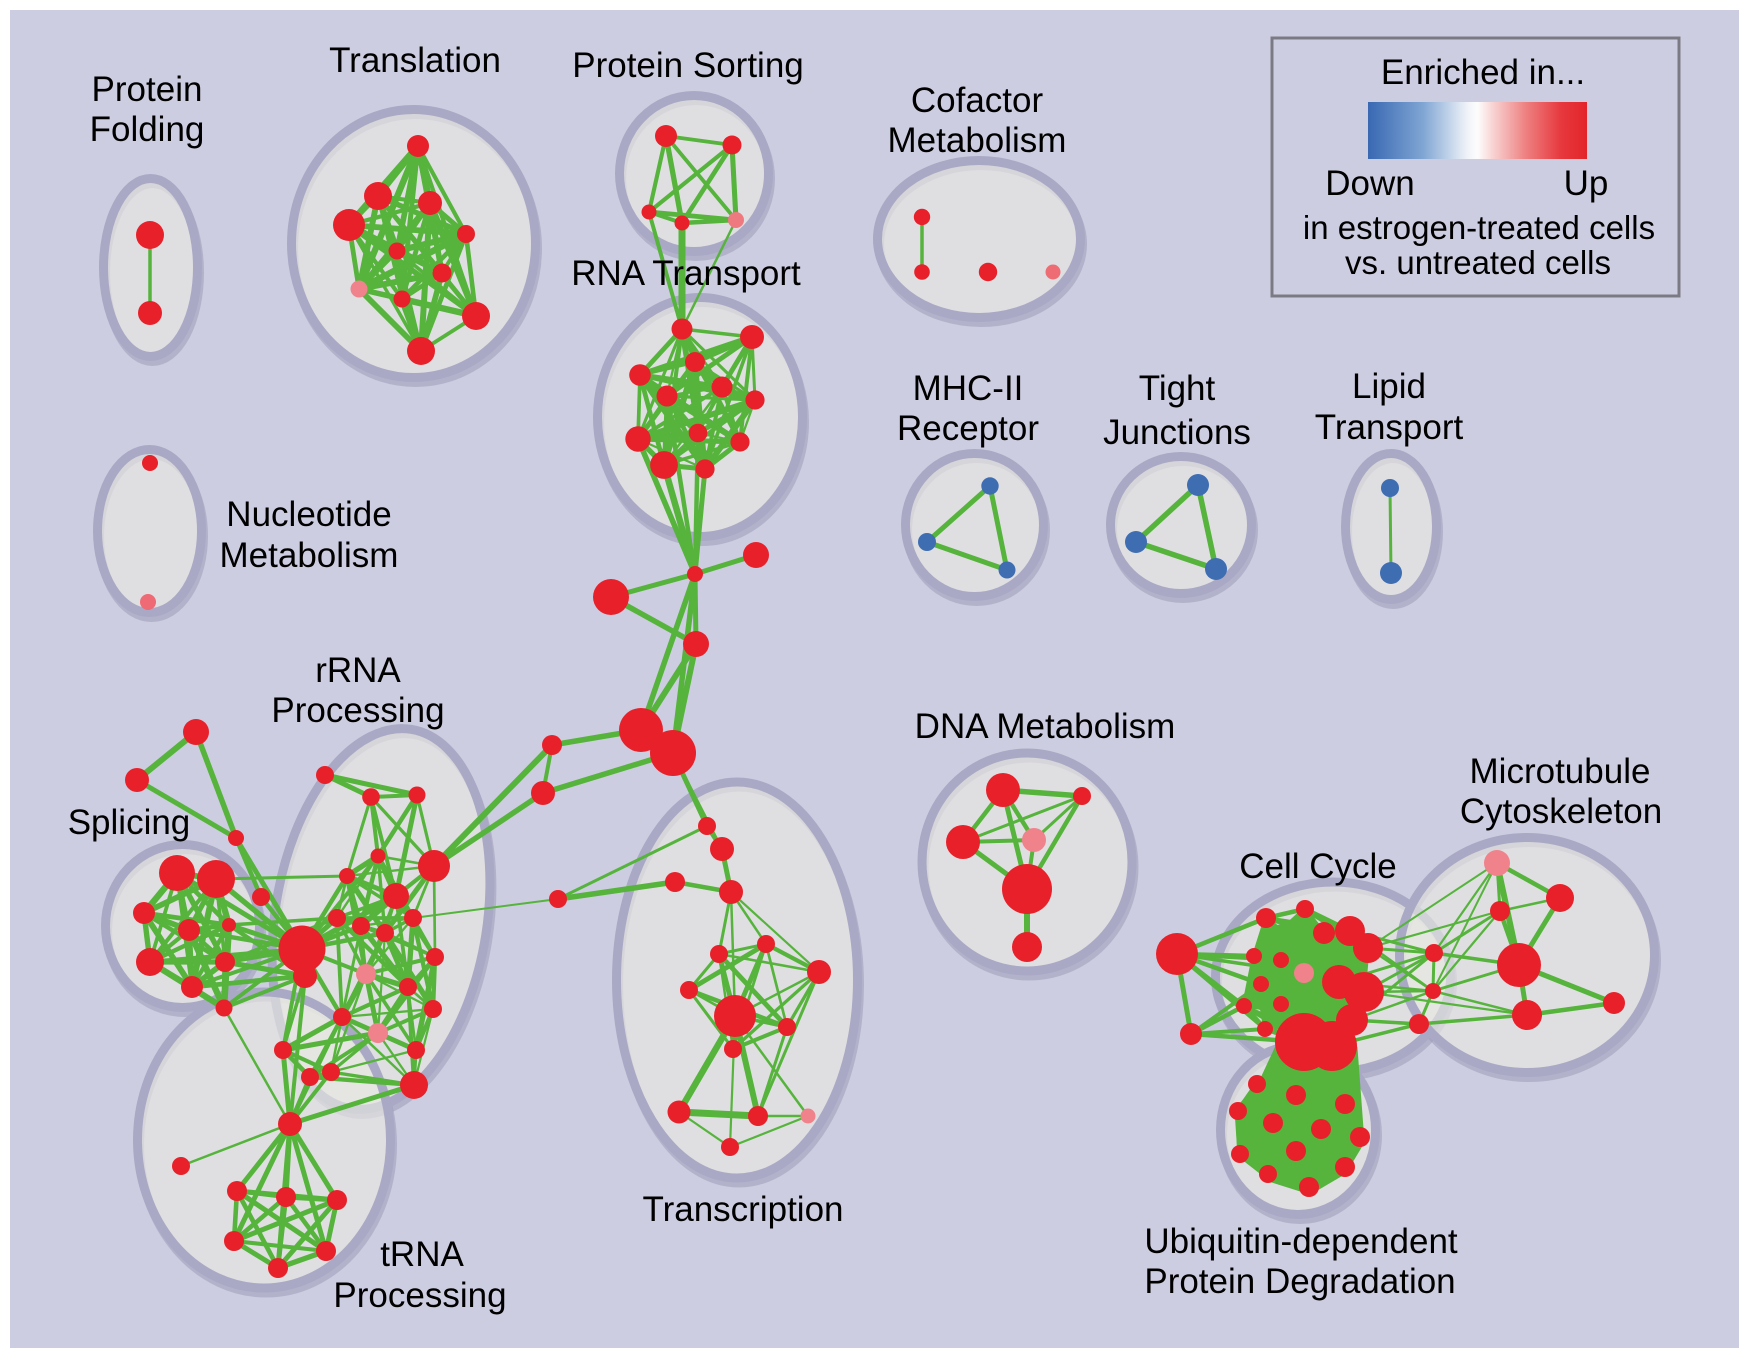  I want to click on svg-text: Ubiquitin-dependent, so click(1301, 1241).